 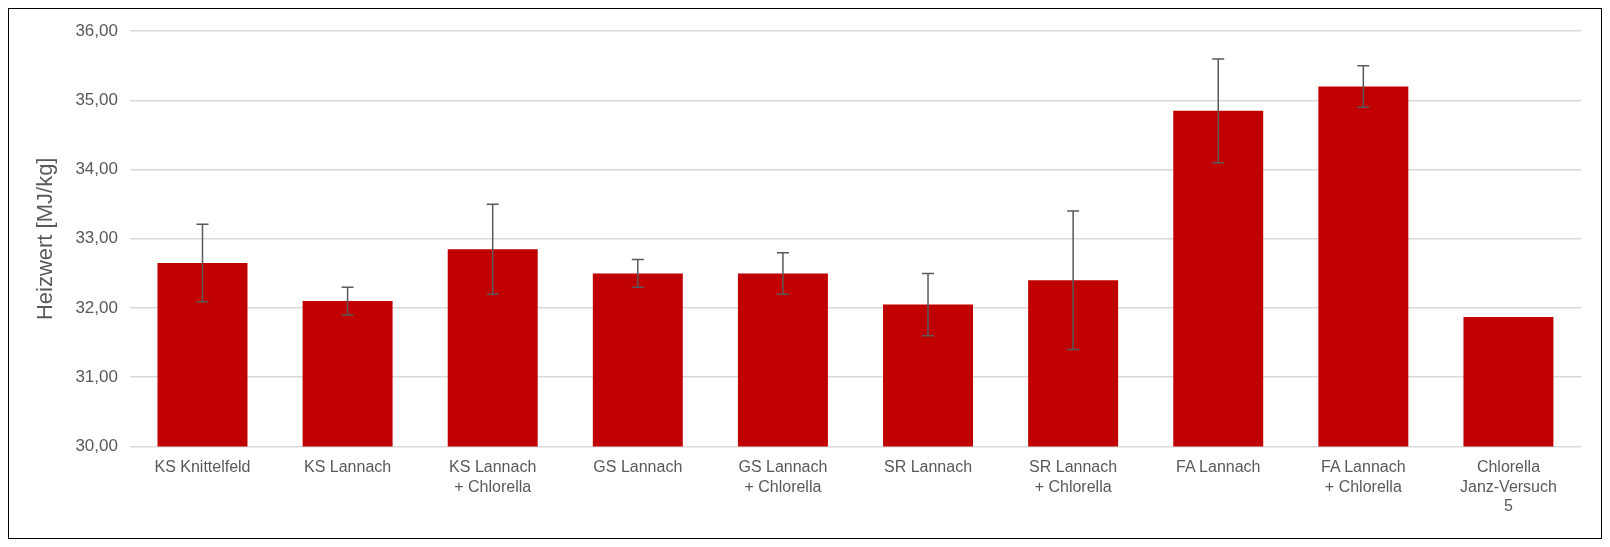 I want to click on x-tick-label: KS Lannach, so click(x=348, y=467).